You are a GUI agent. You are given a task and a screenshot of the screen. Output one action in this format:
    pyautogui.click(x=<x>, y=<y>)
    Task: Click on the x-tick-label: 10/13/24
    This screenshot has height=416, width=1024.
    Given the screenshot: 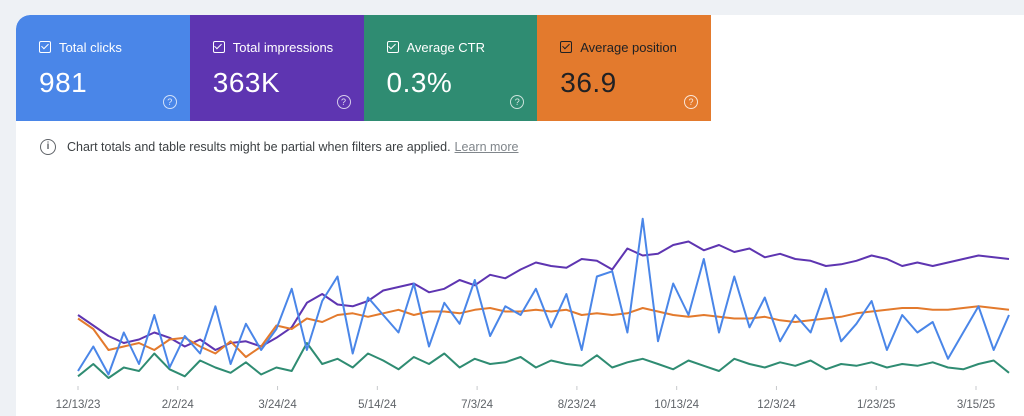 What is the action you would take?
    pyautogui.click(x=676, y=405)
    